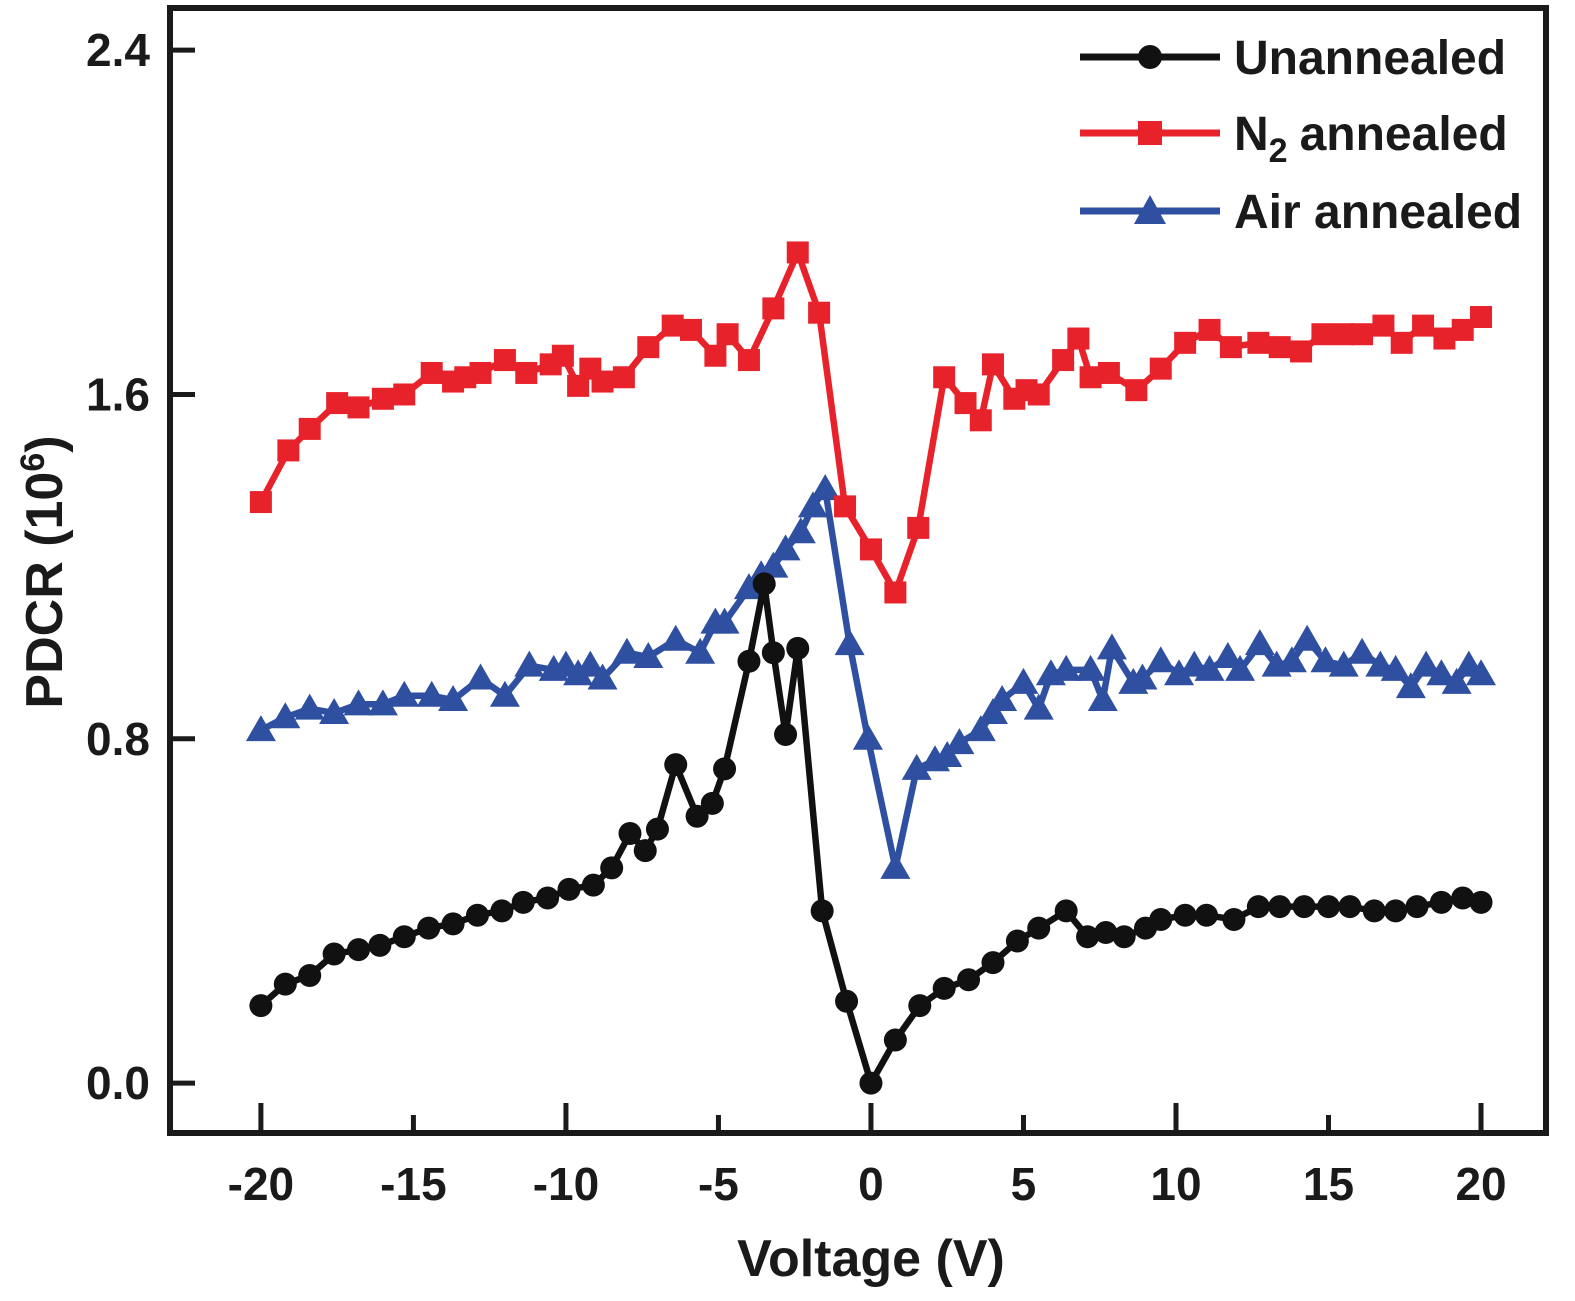  I want to click on legend-circle-marker-icon, so click(1150, 57).